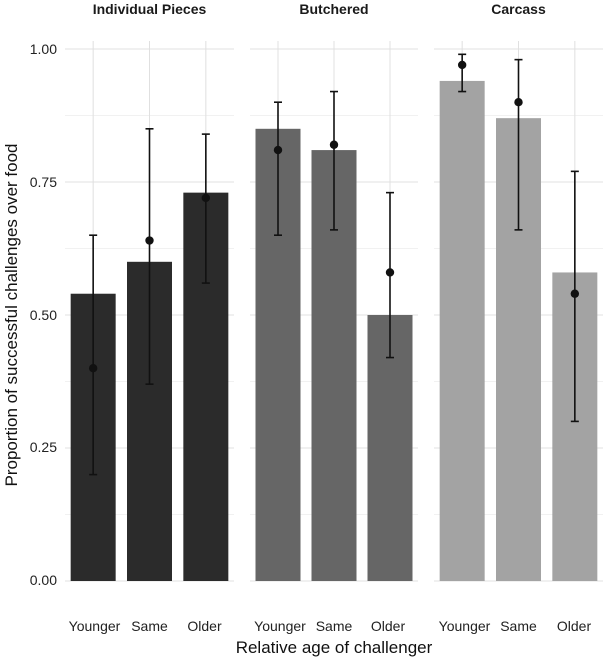 The width and height of the screenshot is (608, 657). I want to click on point-estimate-p1-same, so click(149, 240).